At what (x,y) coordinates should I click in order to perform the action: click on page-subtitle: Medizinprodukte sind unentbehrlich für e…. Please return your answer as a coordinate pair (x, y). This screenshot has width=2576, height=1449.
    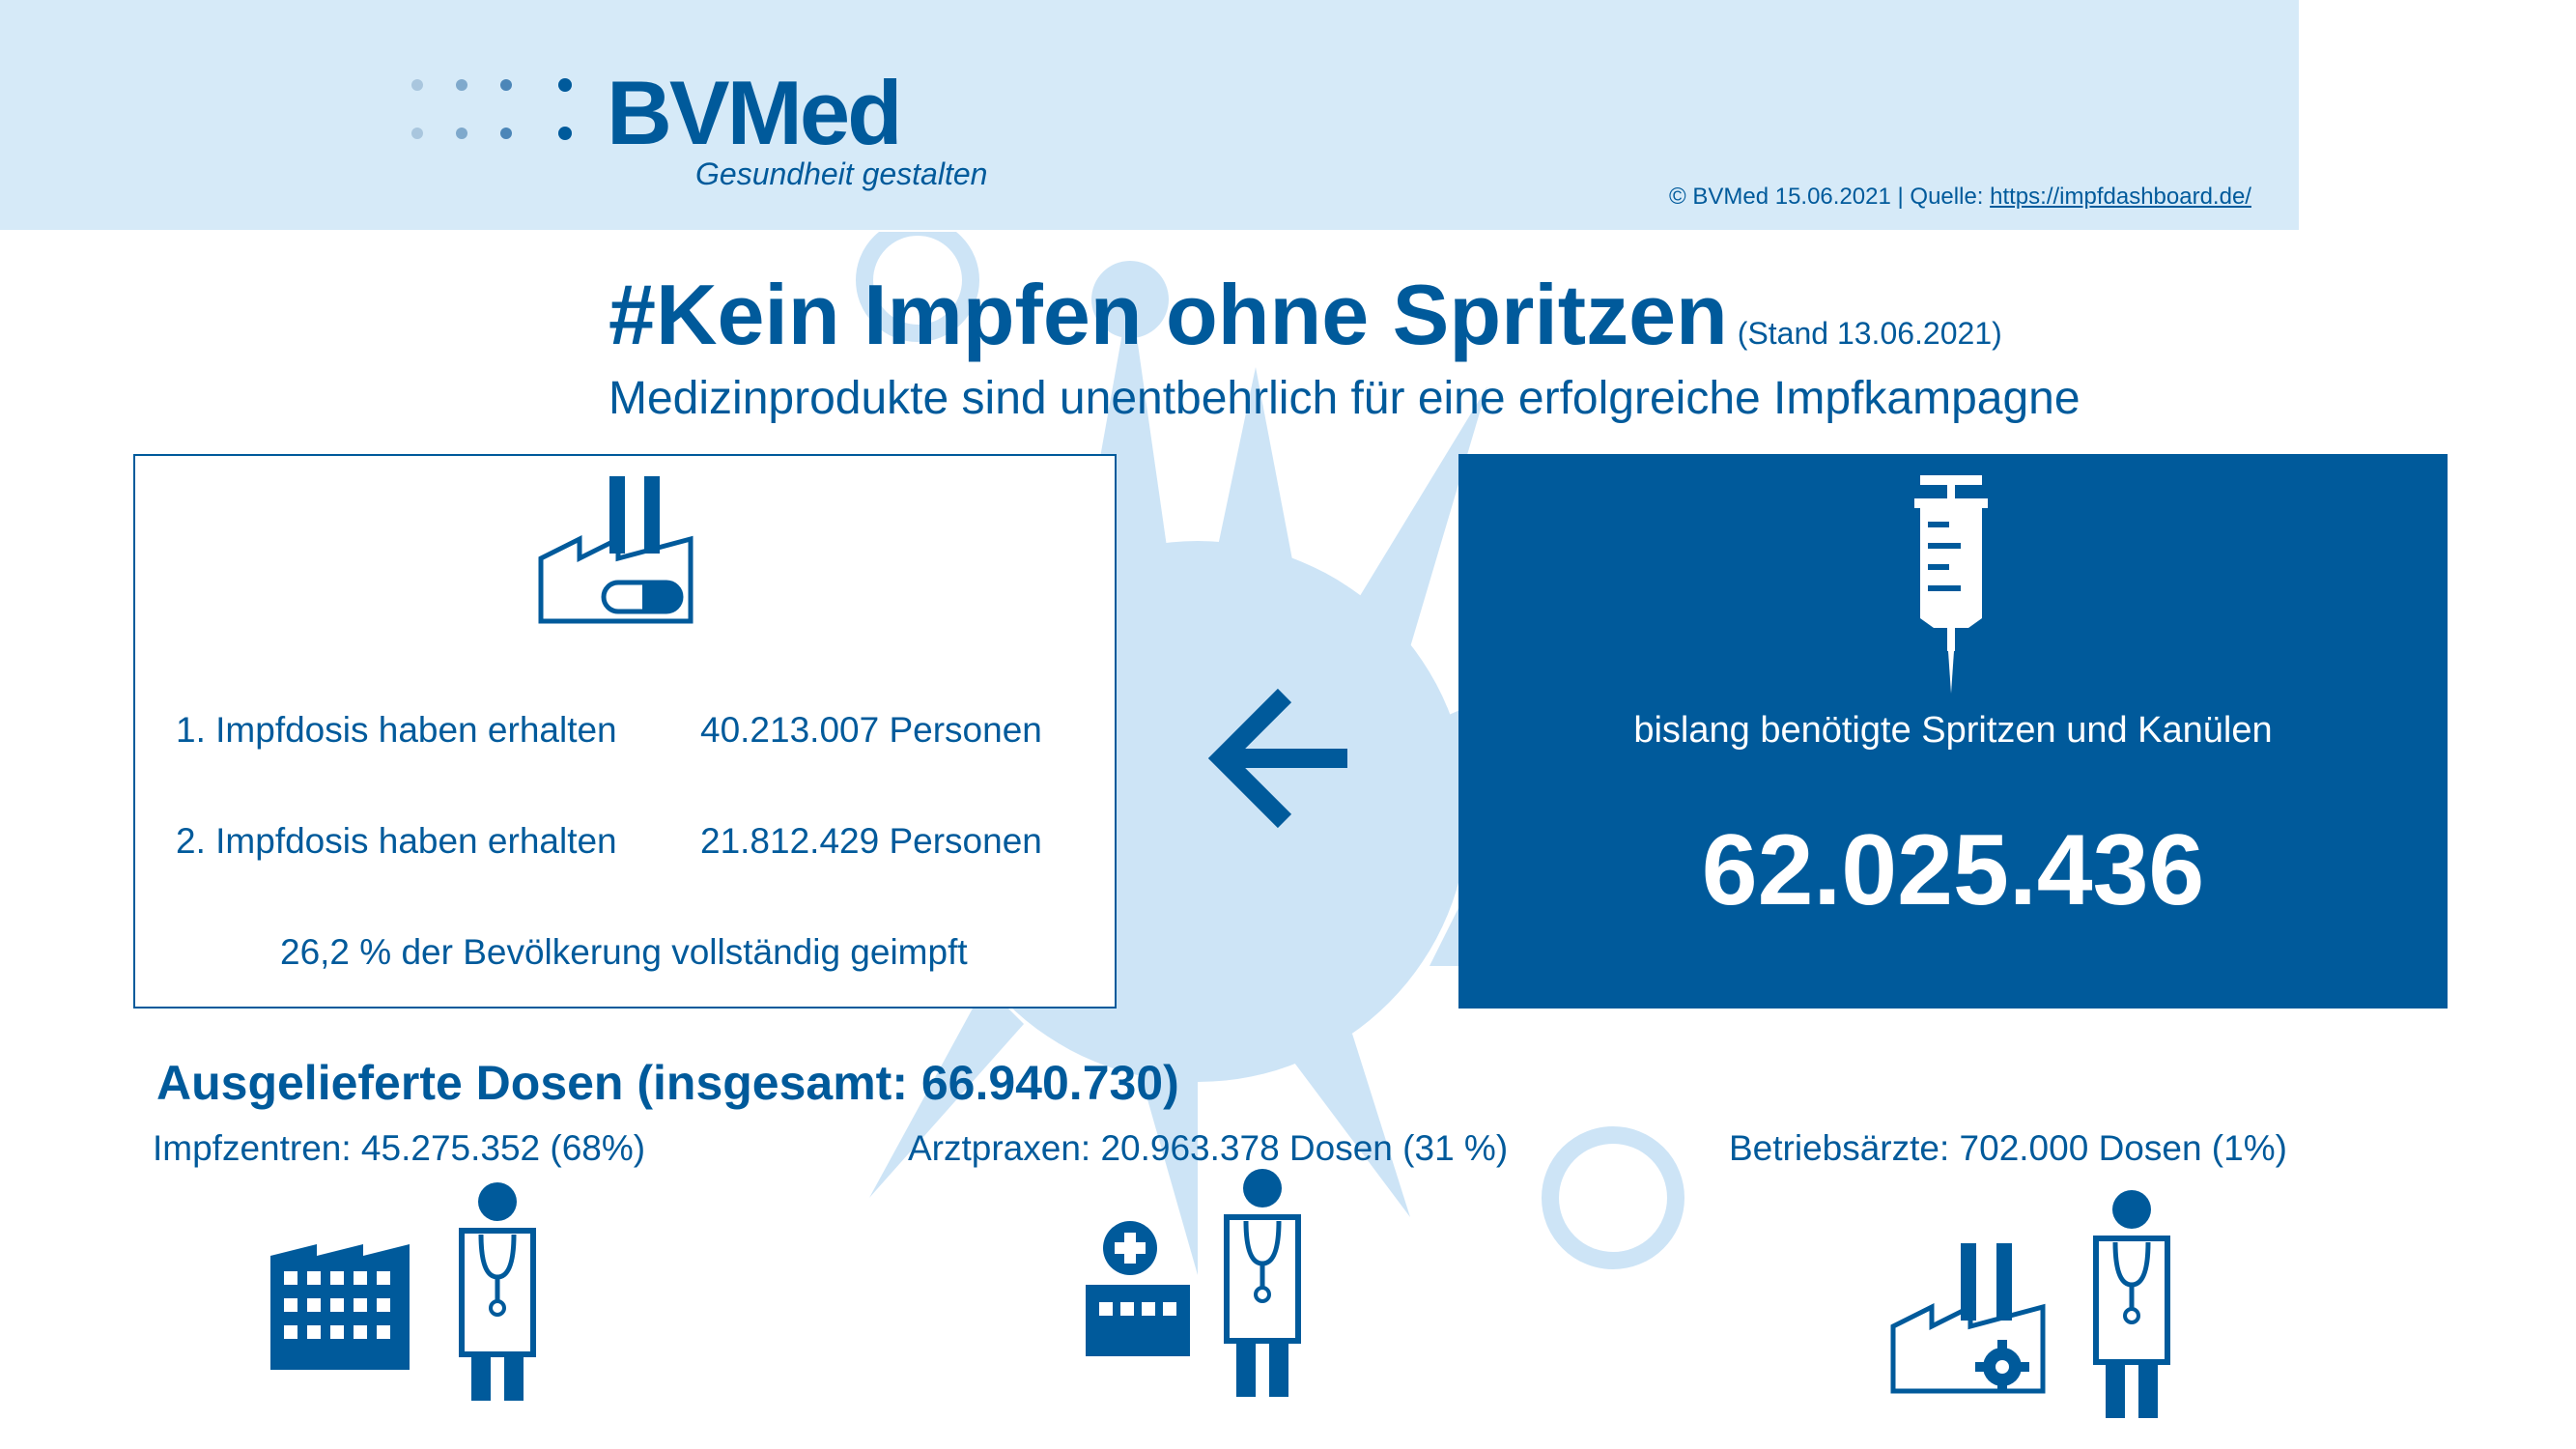
    Looking at the image, I should click on (1345, 398).